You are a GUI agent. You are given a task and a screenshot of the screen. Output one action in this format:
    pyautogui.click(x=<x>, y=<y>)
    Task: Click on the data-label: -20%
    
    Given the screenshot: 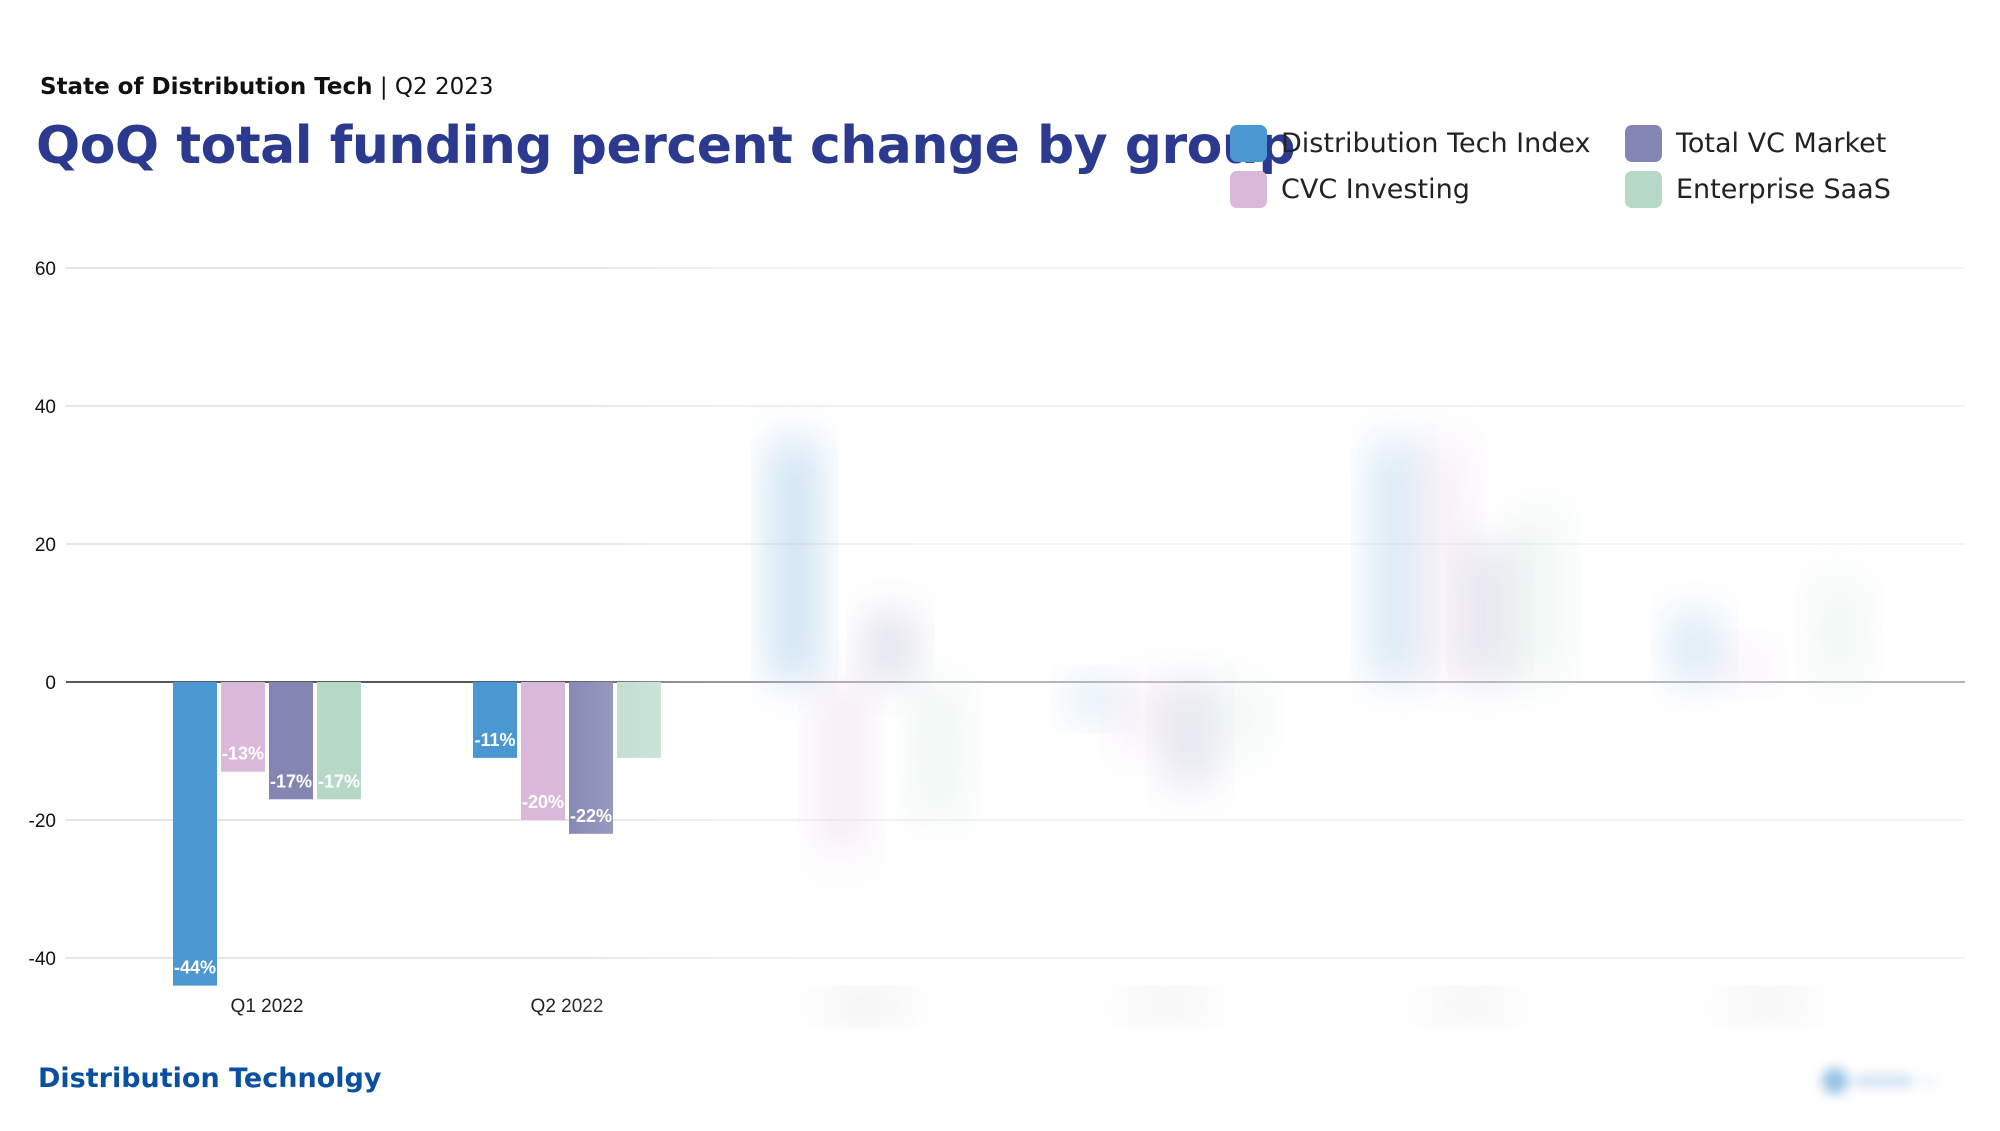 What is the action you would take?
    pyautogui.click(x=543, y=802)
    